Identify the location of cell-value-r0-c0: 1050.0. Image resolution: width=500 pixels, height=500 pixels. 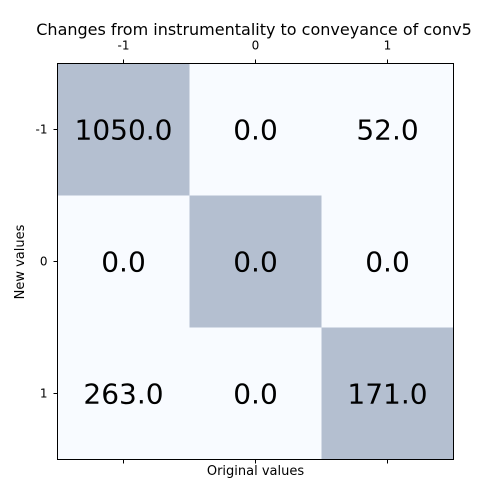
(124, 130).